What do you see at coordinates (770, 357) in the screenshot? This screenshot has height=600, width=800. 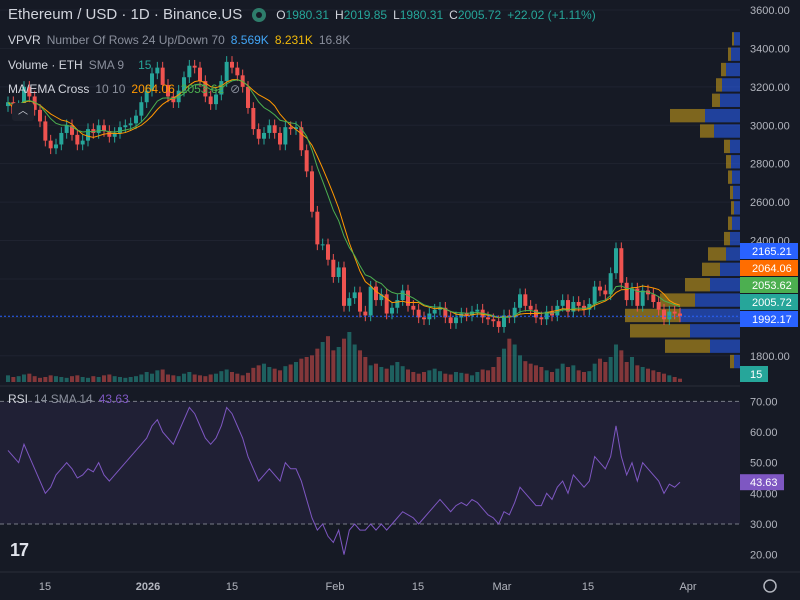 I see `price-tick-label: 1800.00` at bounding box center [770, 357].